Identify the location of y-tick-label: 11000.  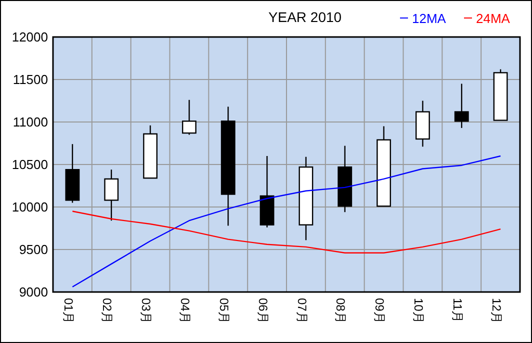
(30, 122).